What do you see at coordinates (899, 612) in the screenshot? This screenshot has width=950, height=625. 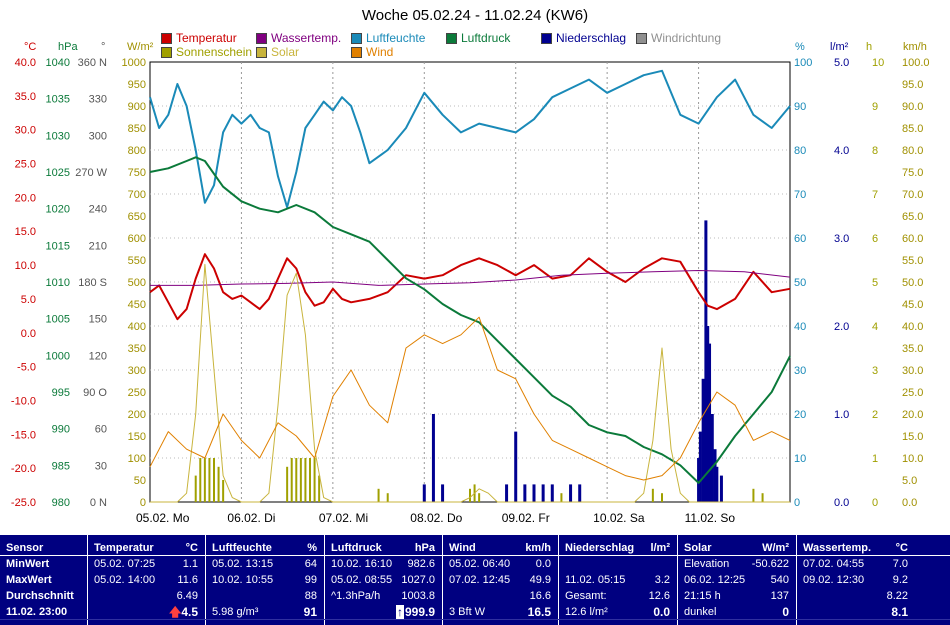 I see `water-now: 8.1` at bounding box center [899, 612].